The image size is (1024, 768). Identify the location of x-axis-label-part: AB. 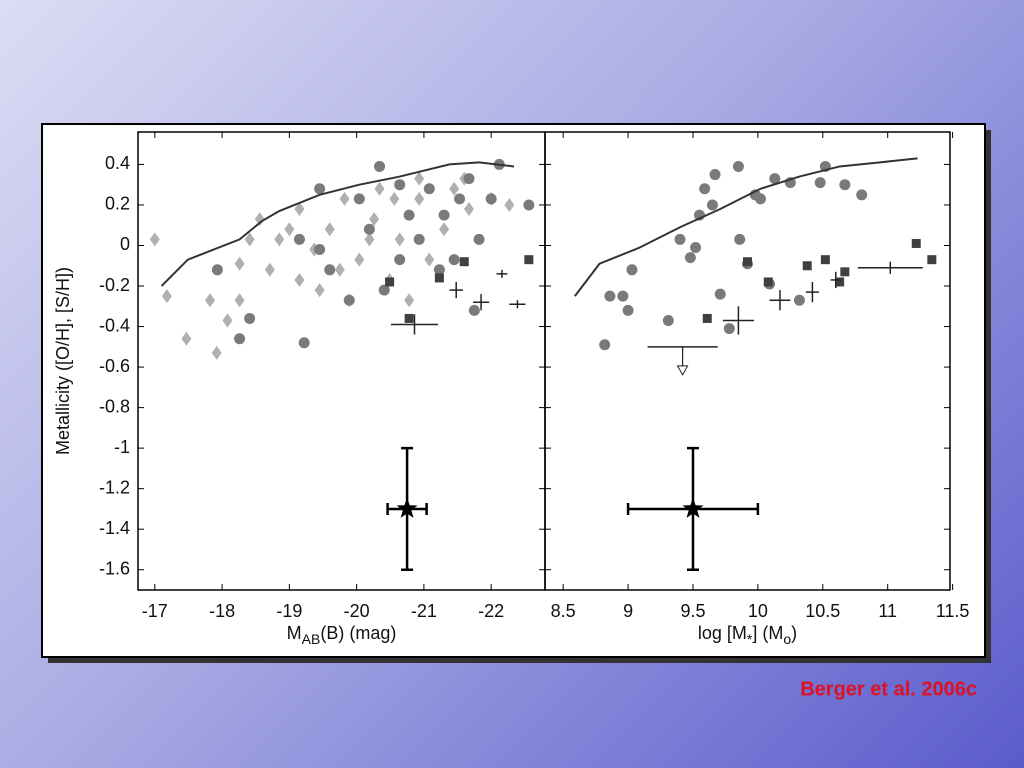
(311, 639).